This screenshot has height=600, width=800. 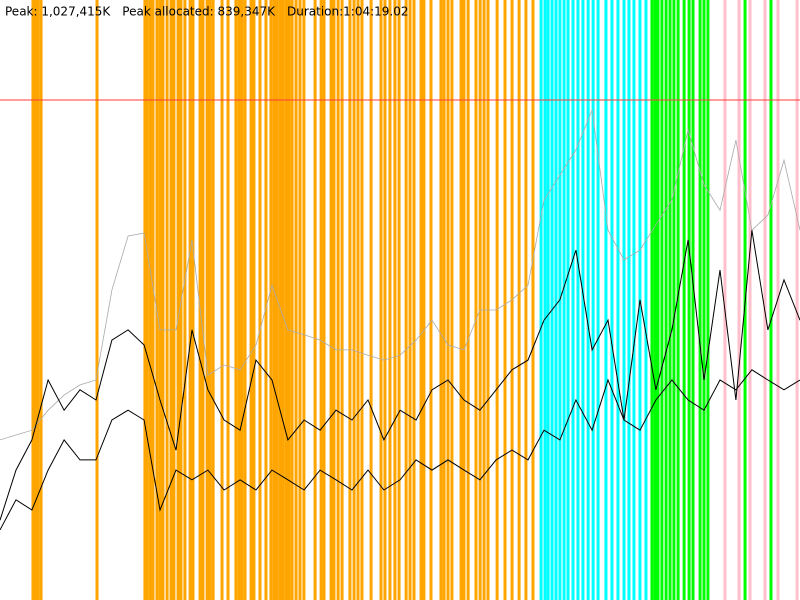 I want to click on header-text: Peak: 1,027,415K, so click(x=58, y=12).